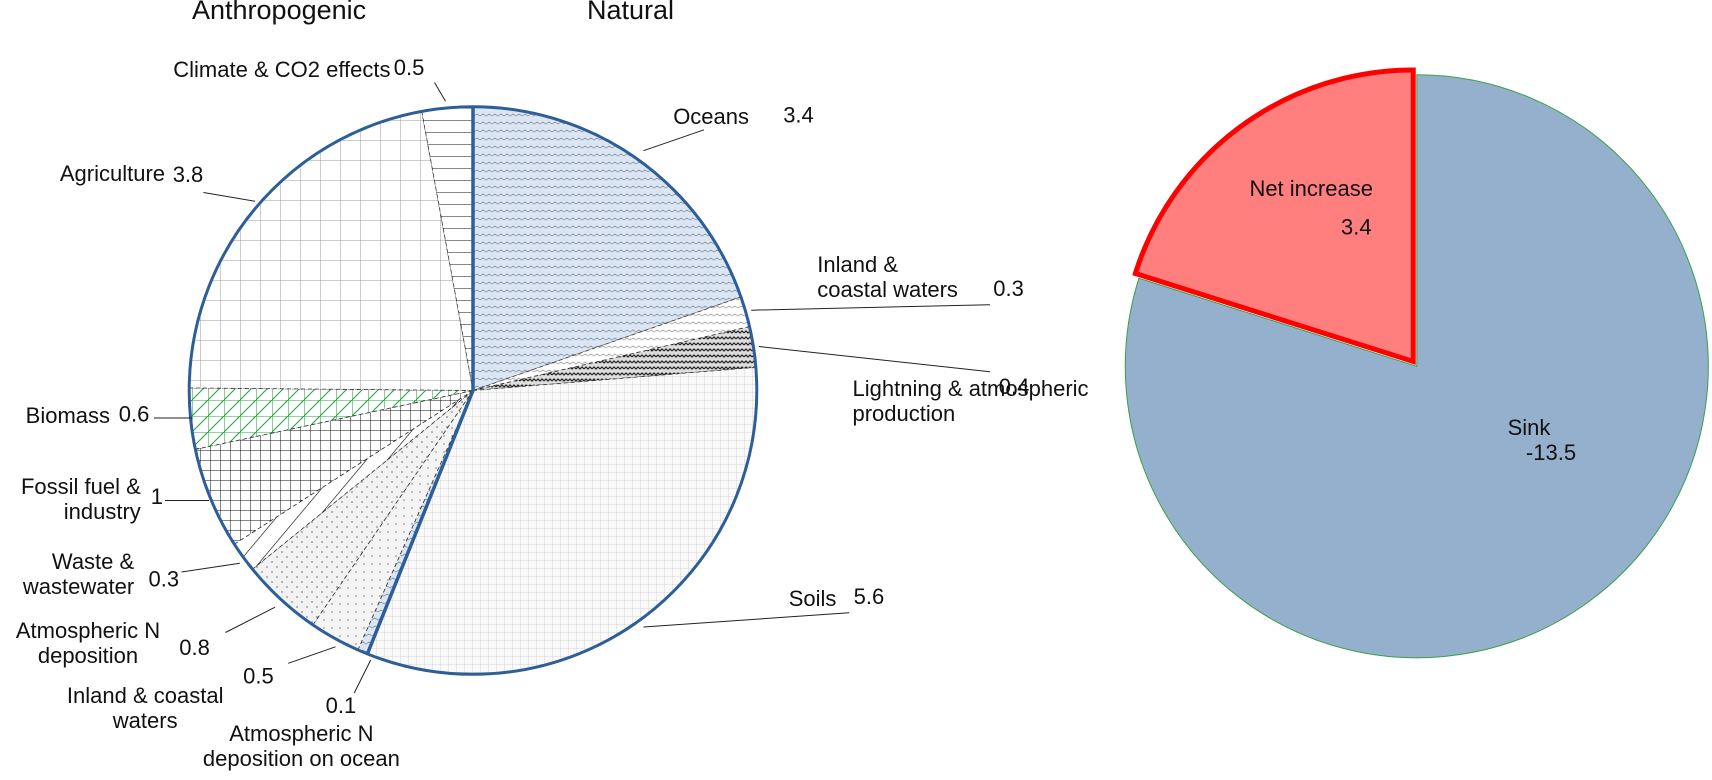  Describe the element at coordinates (88, 642) in the screenshot. I see `slice-label: Atmospheric N deposition` at that location.